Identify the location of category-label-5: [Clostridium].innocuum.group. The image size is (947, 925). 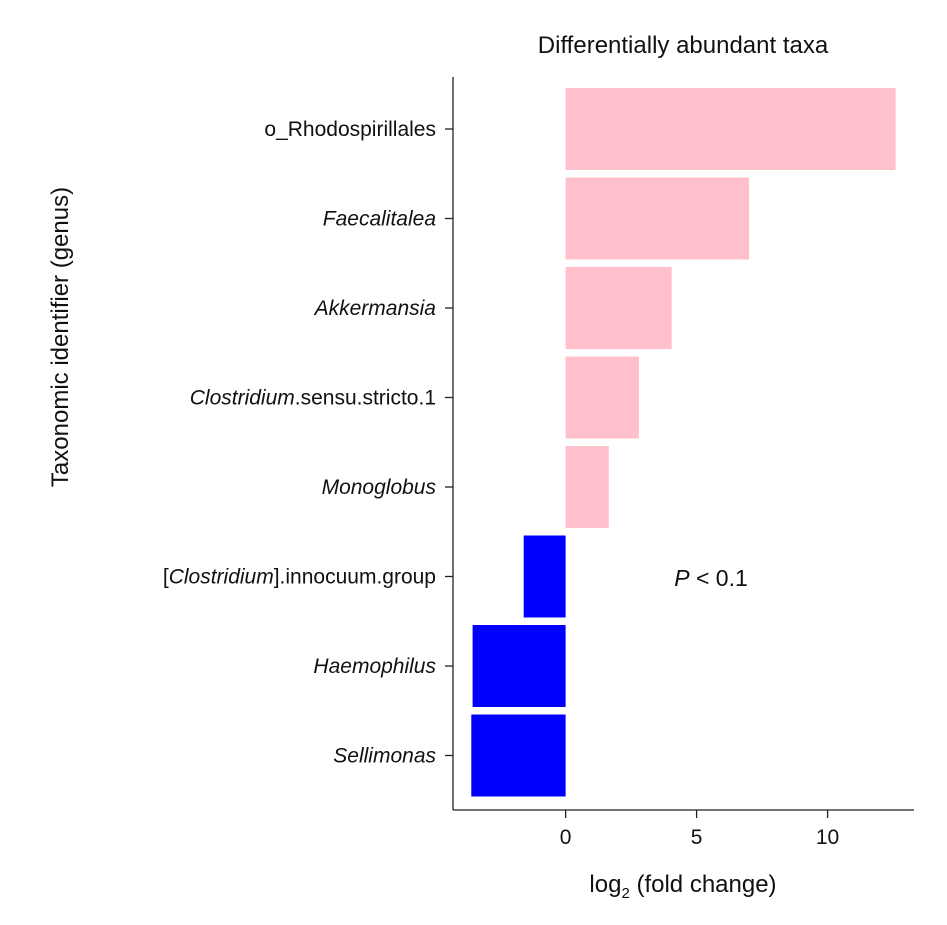
(299, 577).